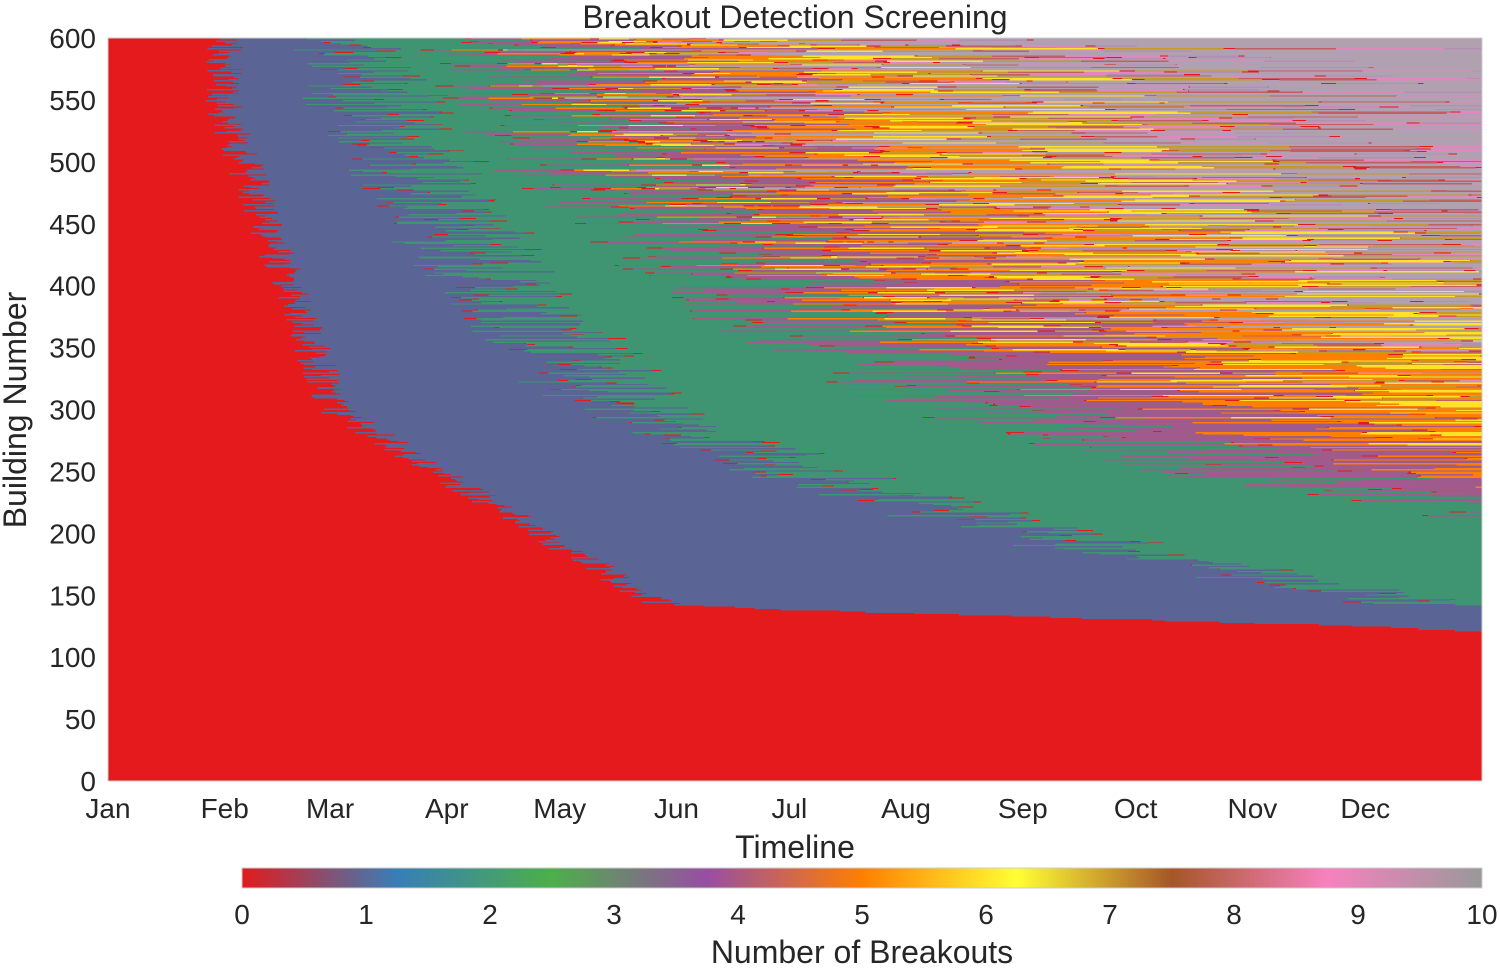 Image resolution: width=1500 pixels, height=970 pixels. Describe the element at coordinates (242, 914) in the screenshot. I see `colorbar-tick-label: 0` at that location.